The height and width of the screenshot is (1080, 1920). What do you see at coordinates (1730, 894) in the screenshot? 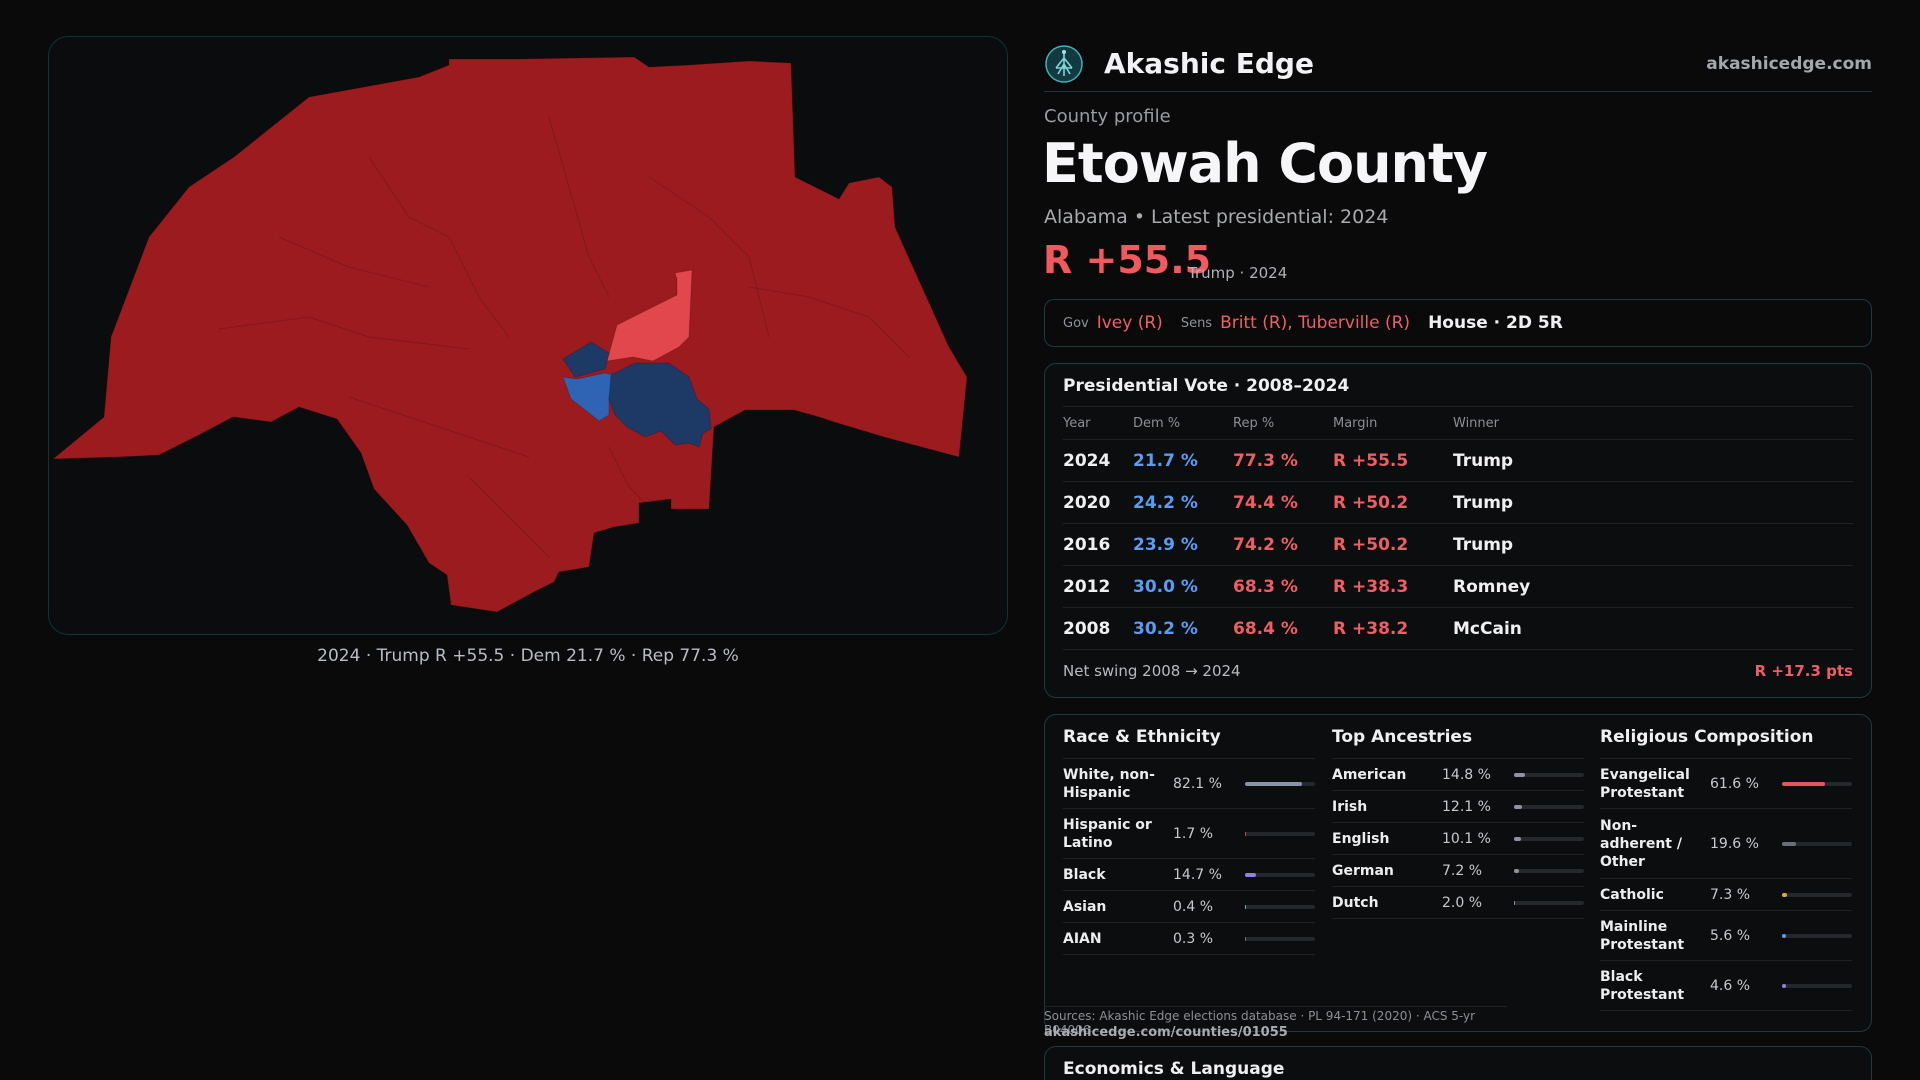
I see `religion-value: 7.3 %` at bounding box center [1730, 894].